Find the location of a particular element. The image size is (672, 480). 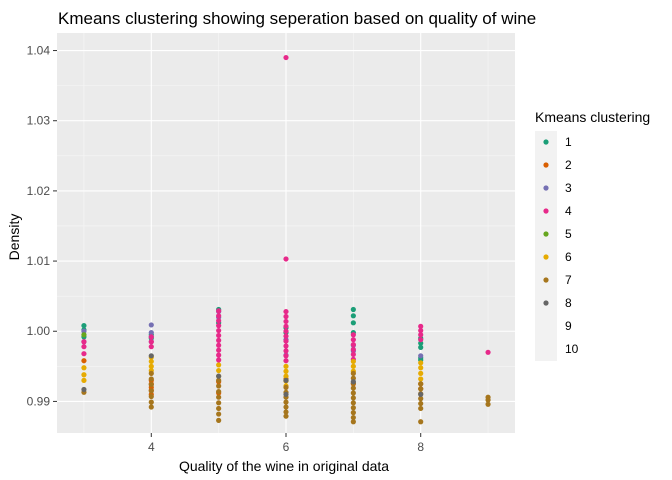

legend-label-4: 4 is located at coordinates (568, 211).